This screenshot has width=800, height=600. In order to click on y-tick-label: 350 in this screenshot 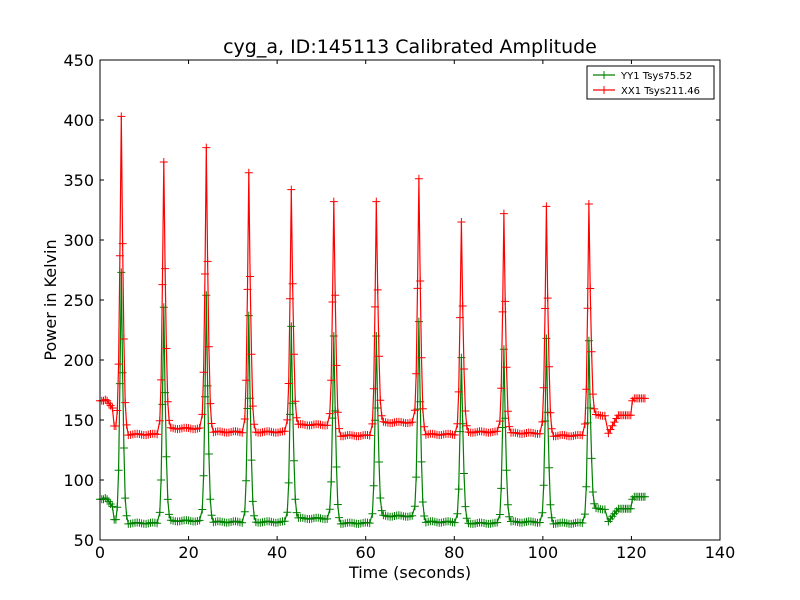, I will do `click(78, 180)`.